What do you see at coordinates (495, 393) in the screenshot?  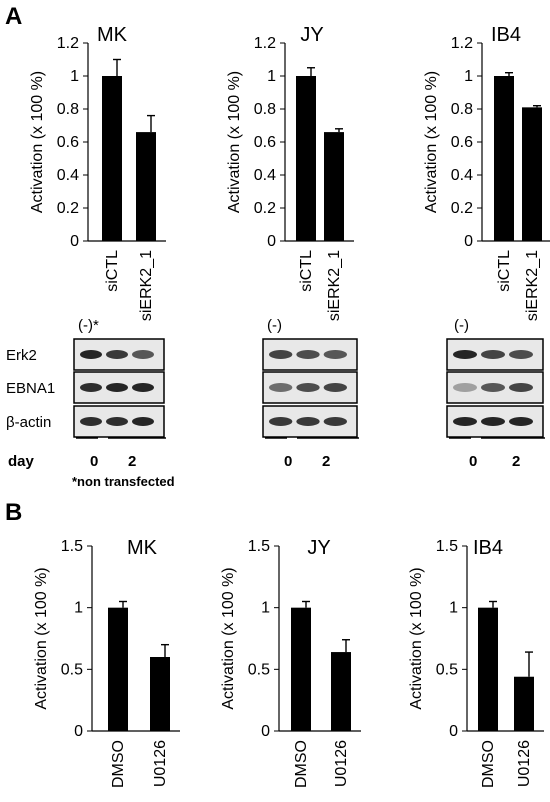 I see `western-blot-ib4: (-) 0 2` at bounding box center [495, 393].